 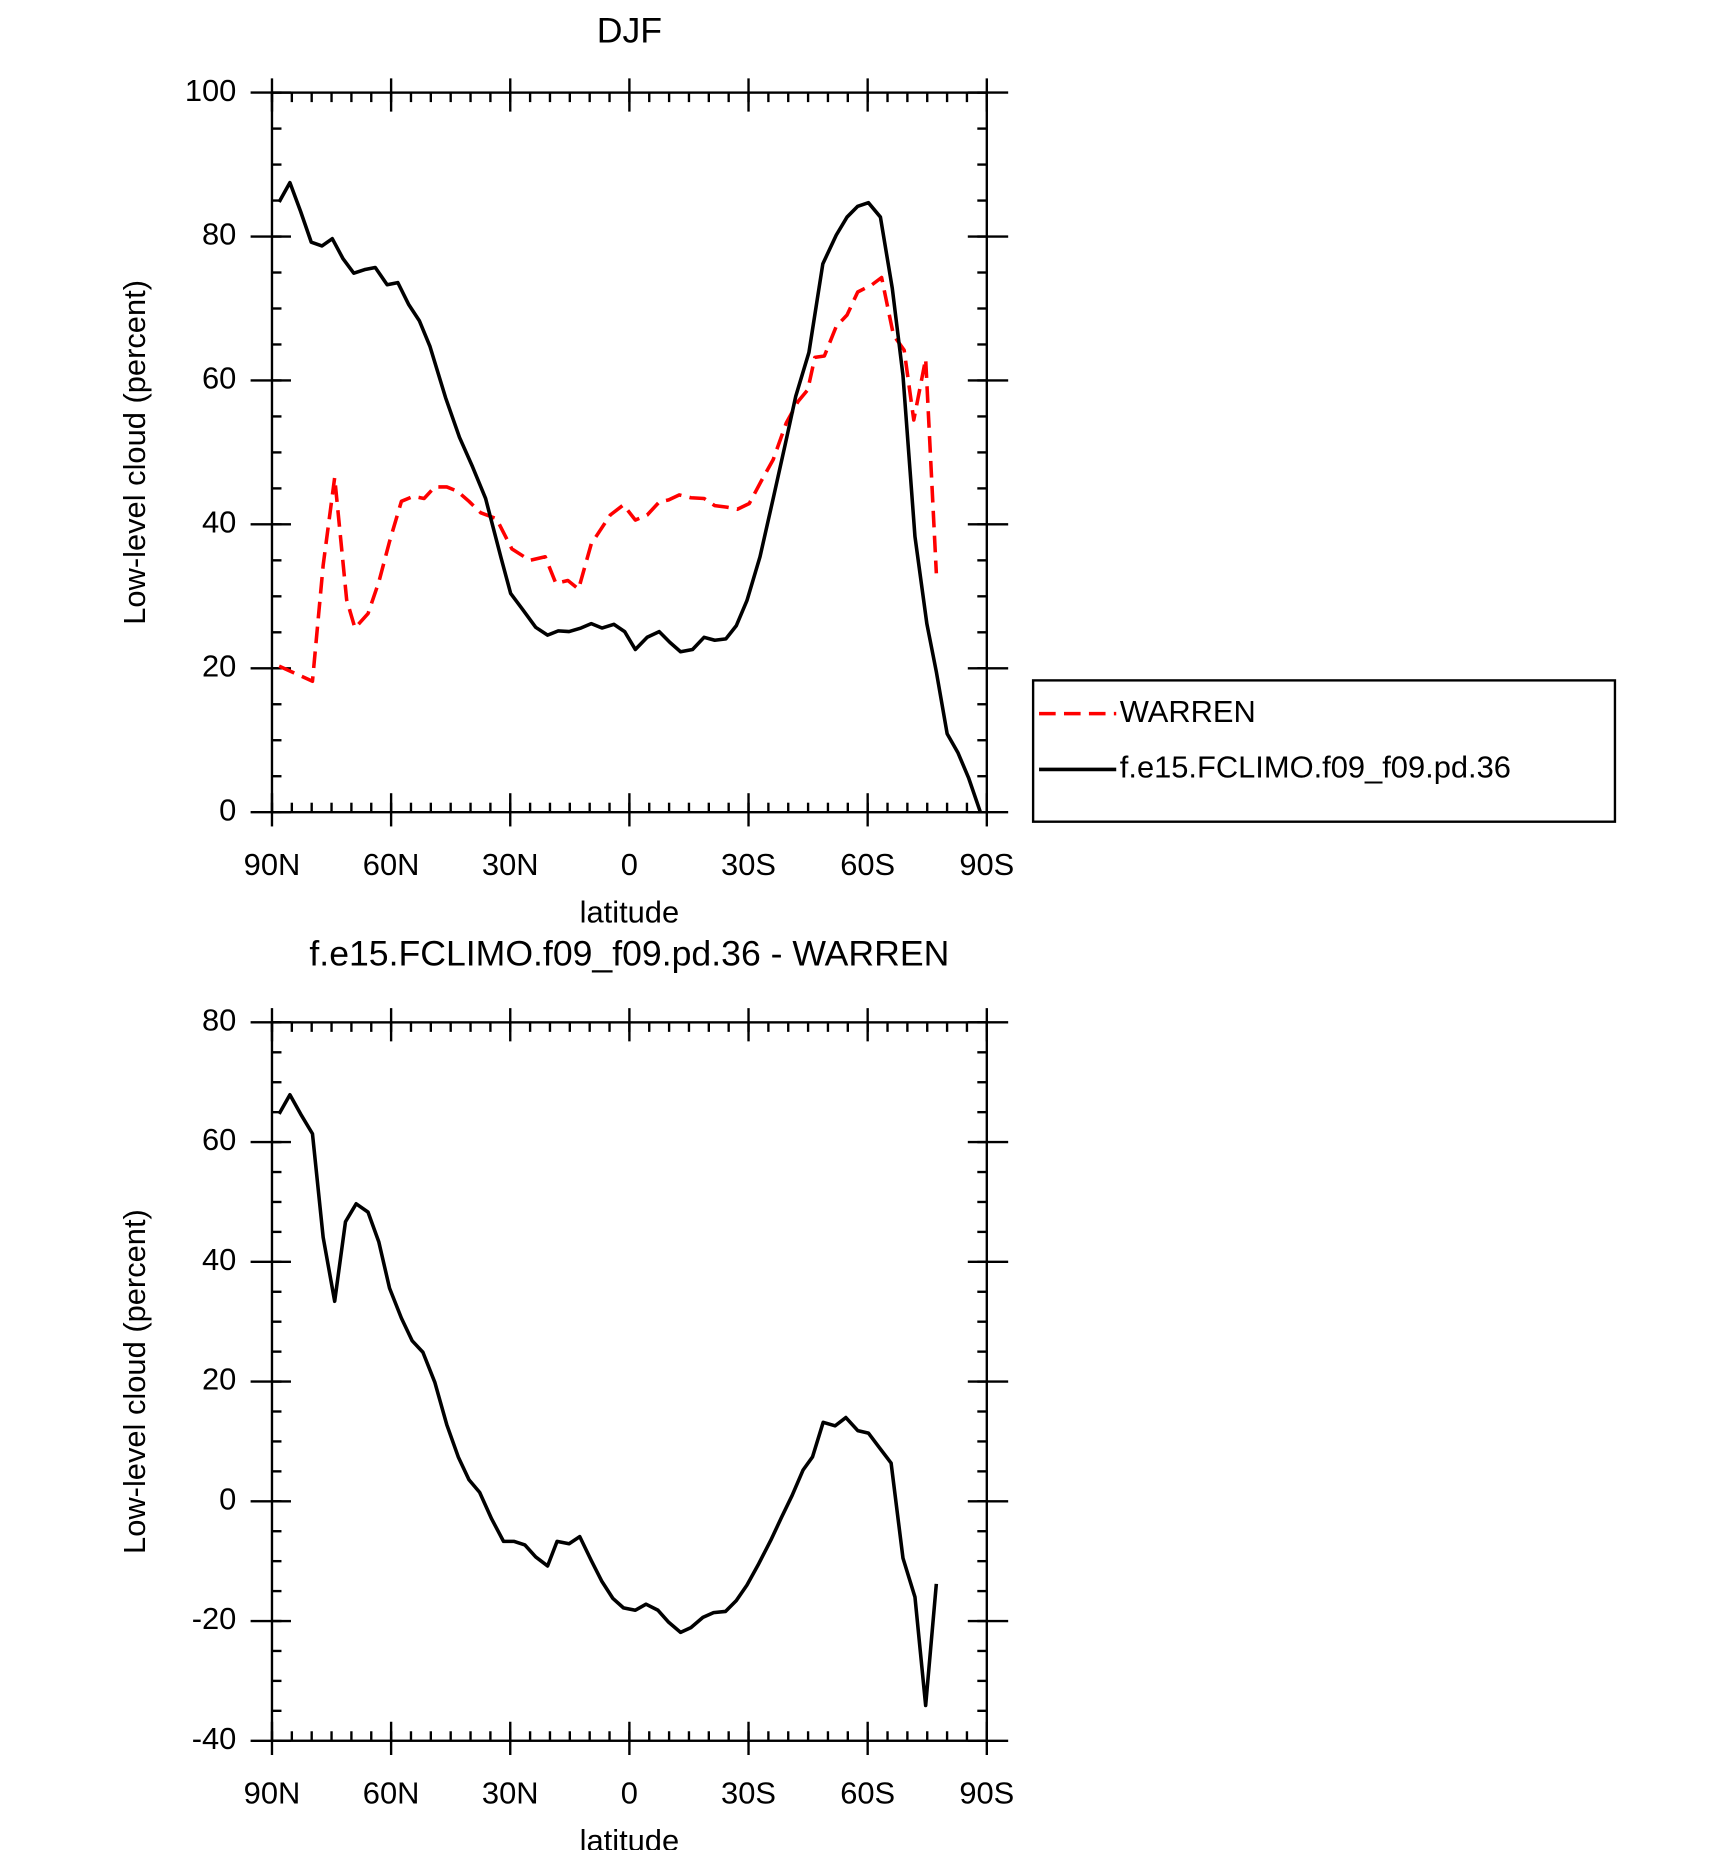 What do you see at coordinates (211, 90) in the screenshot?
I see `y-tick-label: 100` at bounding box center [211, 90].